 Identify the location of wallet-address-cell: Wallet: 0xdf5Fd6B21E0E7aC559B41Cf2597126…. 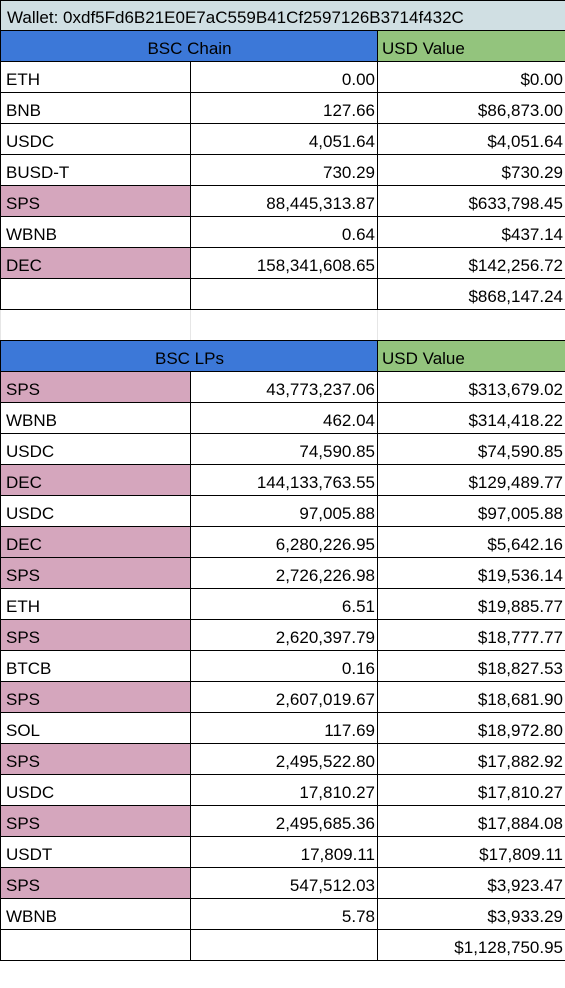
(282, 15).